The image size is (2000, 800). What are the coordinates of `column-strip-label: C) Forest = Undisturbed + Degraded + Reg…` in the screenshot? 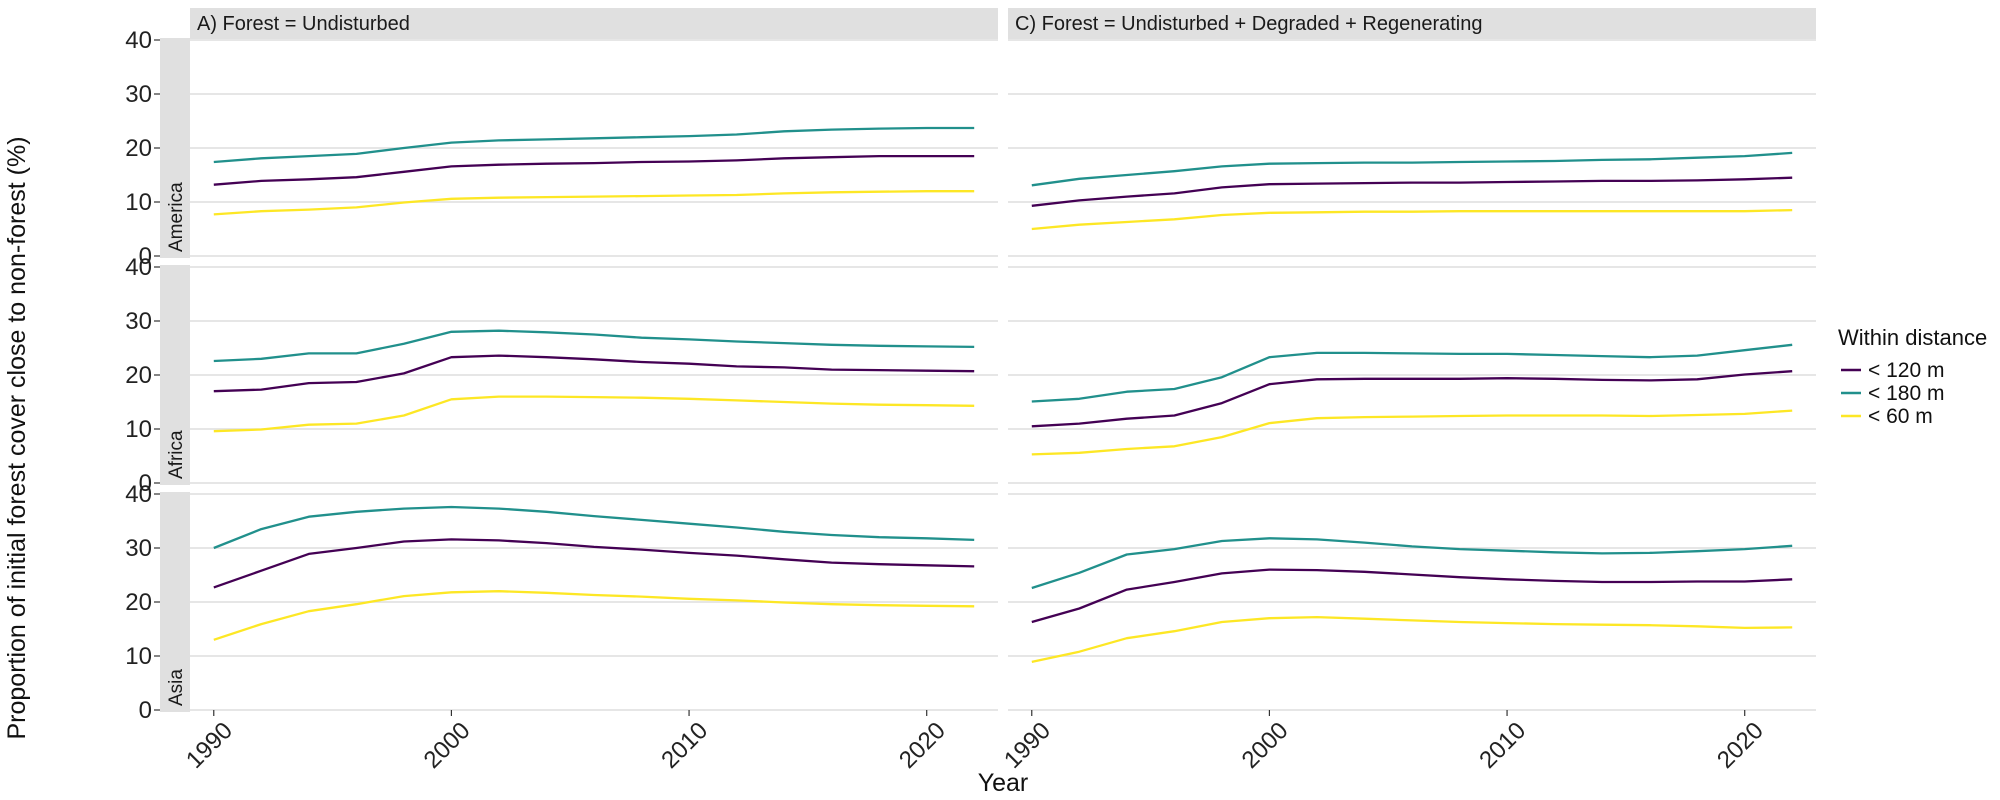 It's located at (1249, 24).